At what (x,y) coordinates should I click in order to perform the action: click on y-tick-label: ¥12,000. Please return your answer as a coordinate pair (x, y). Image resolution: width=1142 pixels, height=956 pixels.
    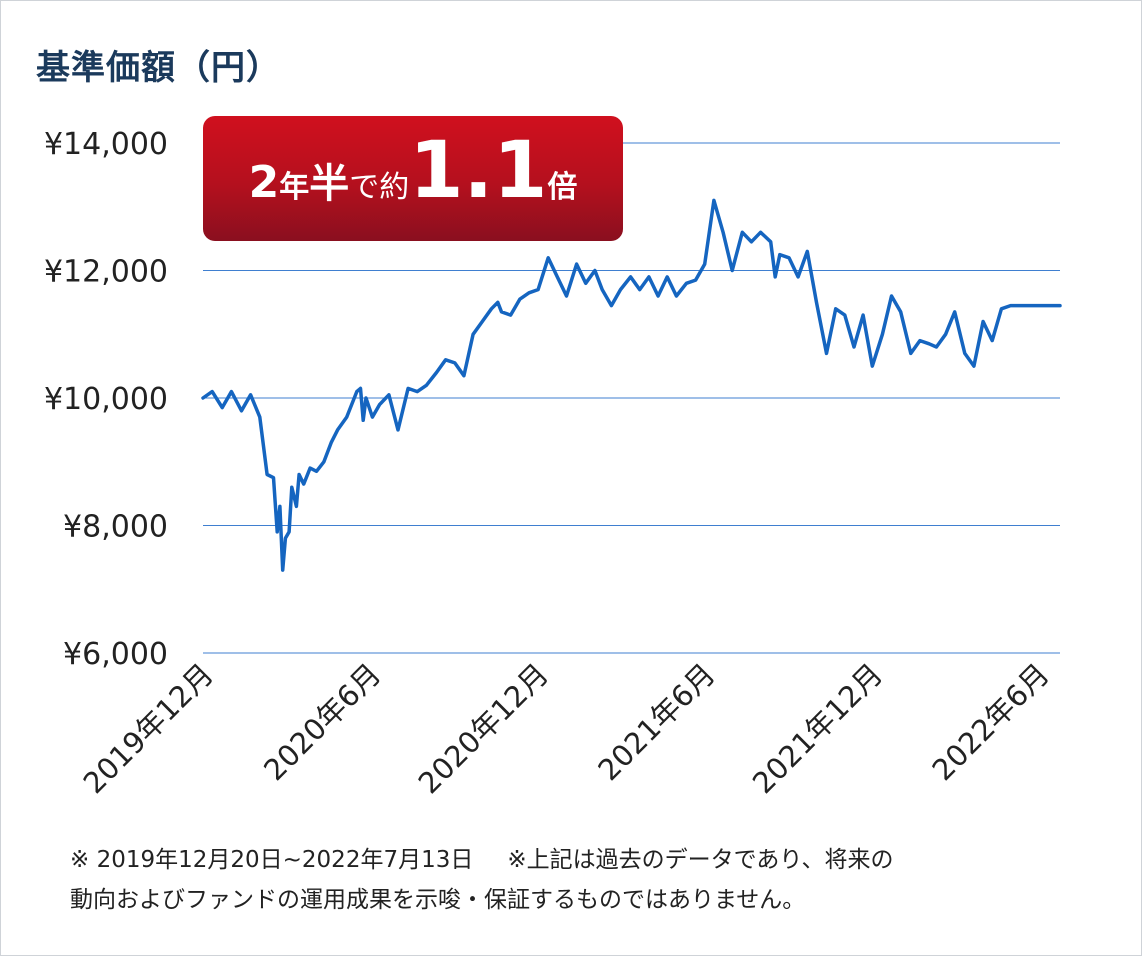
    Looking at the image, I should click on (106, 272).